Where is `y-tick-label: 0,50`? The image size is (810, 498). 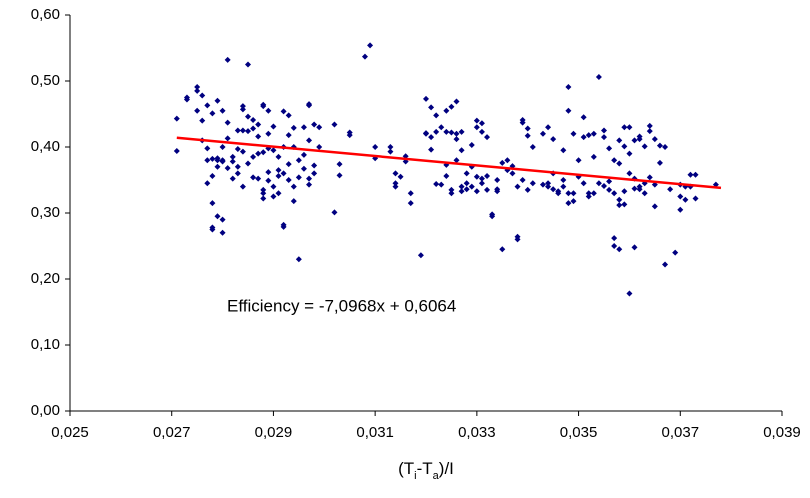
y-tick-label: 0,50 is located at coordinates (45, 80).